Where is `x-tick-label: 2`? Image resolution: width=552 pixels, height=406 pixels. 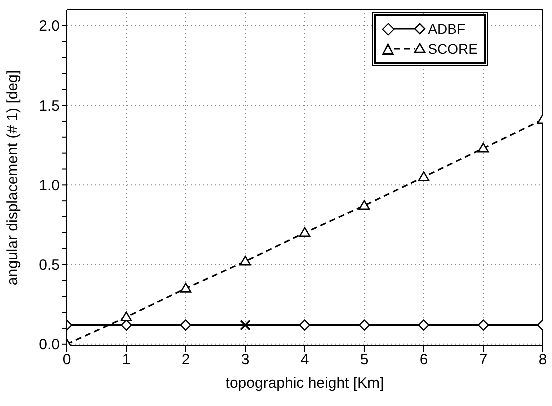 x-tick-label: 2 is located at coordinates (186, 360).